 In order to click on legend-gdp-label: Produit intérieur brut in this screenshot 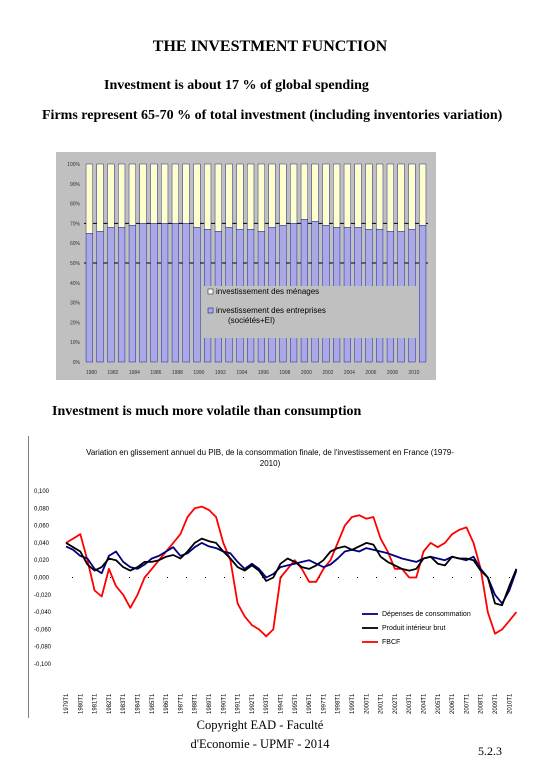, I will do `click(413, 628)`.